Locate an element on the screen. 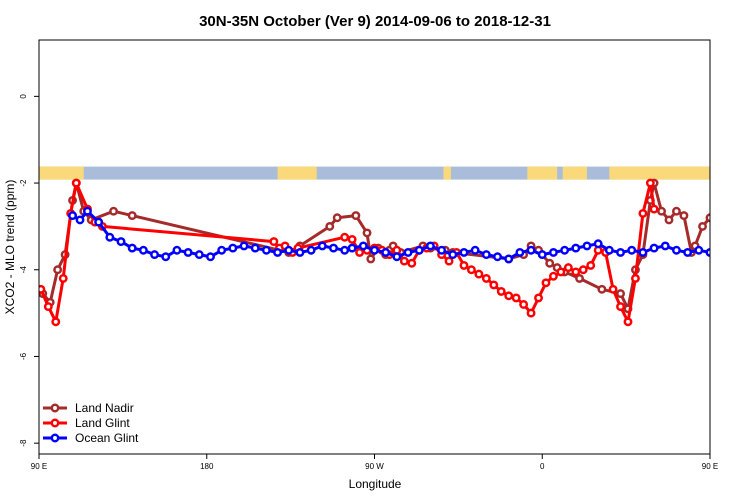  y-axis-label: XCO2 - MLO trend (ppm) is located at coordinates (10, 247).